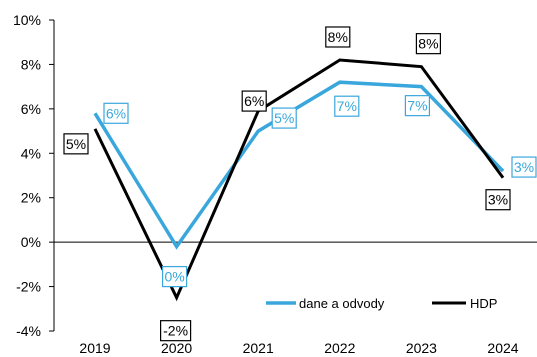 This screenshot has width=537, height=357. What do you see at coordinates (421, 348) in the screenshot?
I see `x-tick-label: 2023` at bounding box center [421, 348].